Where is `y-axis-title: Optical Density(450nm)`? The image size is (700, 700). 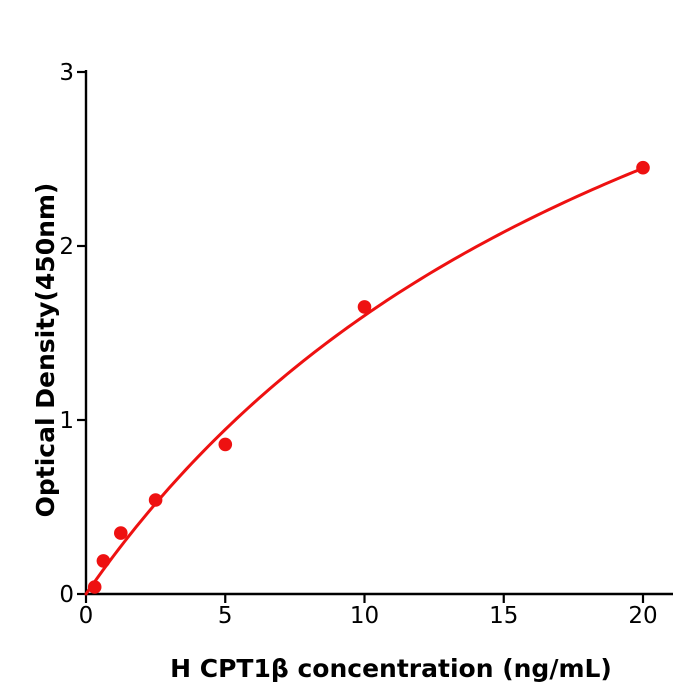
y-axis-title: Optical Density(450nm) is located at coordinates (45, 350).